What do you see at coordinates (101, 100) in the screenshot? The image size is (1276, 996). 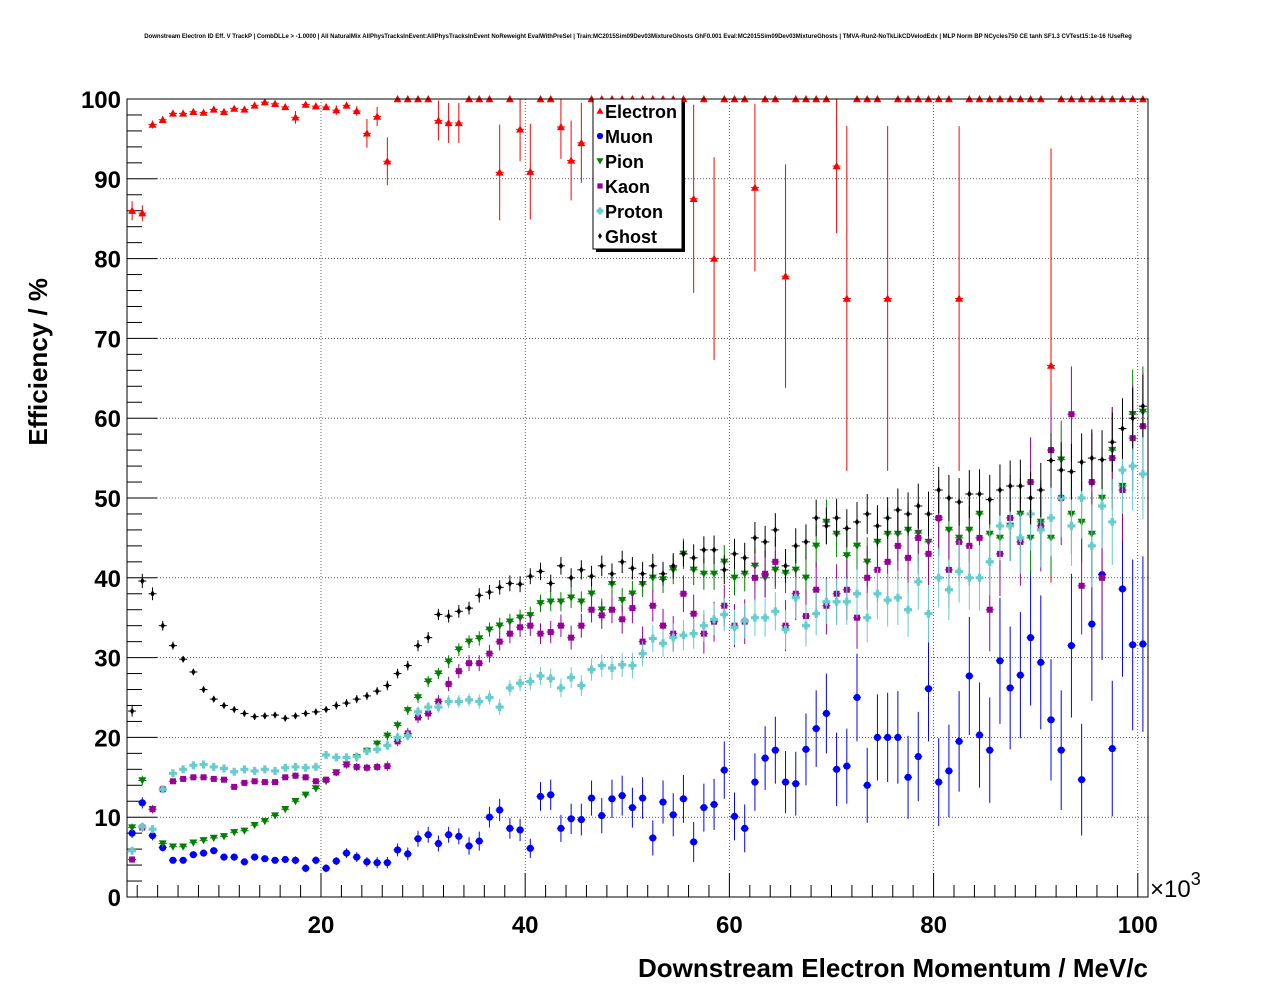 I see `y-tick-label: 100` at bounding box center [101, 100].